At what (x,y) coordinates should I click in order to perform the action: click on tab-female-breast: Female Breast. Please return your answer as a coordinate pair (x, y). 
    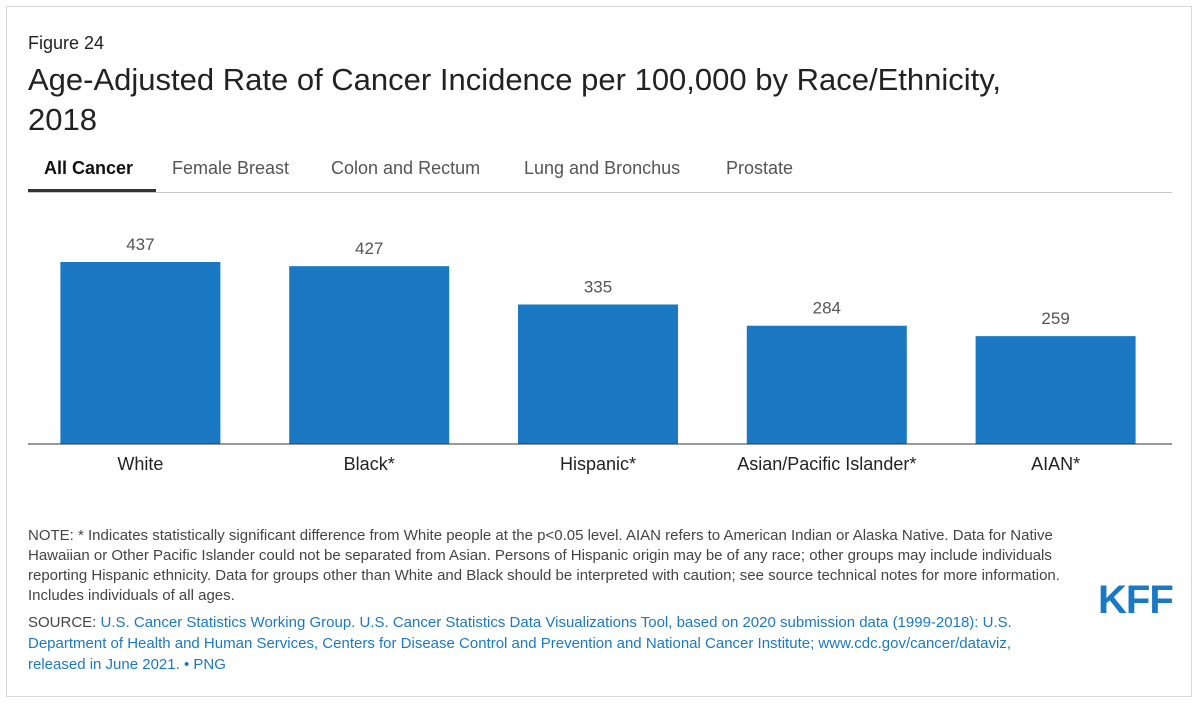
    Looking at the image, I should click on (231, 168).